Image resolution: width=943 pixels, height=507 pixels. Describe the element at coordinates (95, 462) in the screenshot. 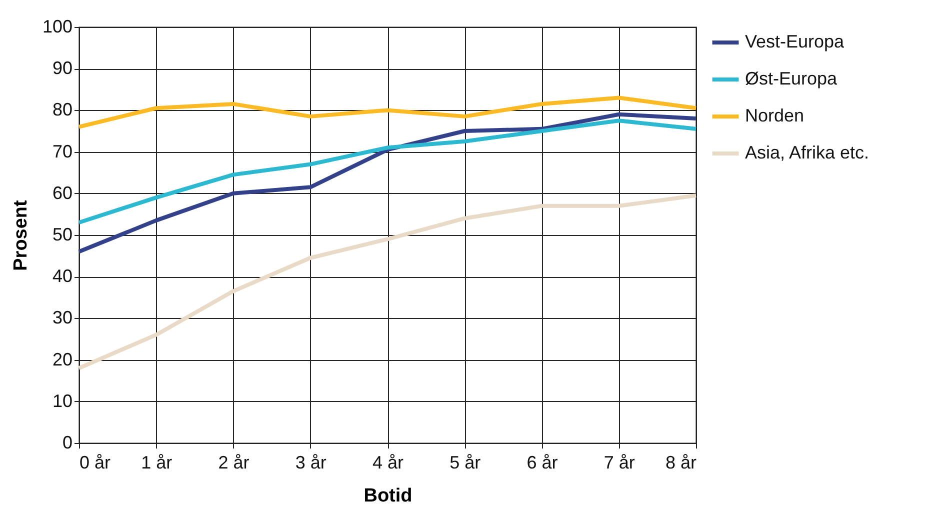

I see `x-tick-label: 0 år` at that location.